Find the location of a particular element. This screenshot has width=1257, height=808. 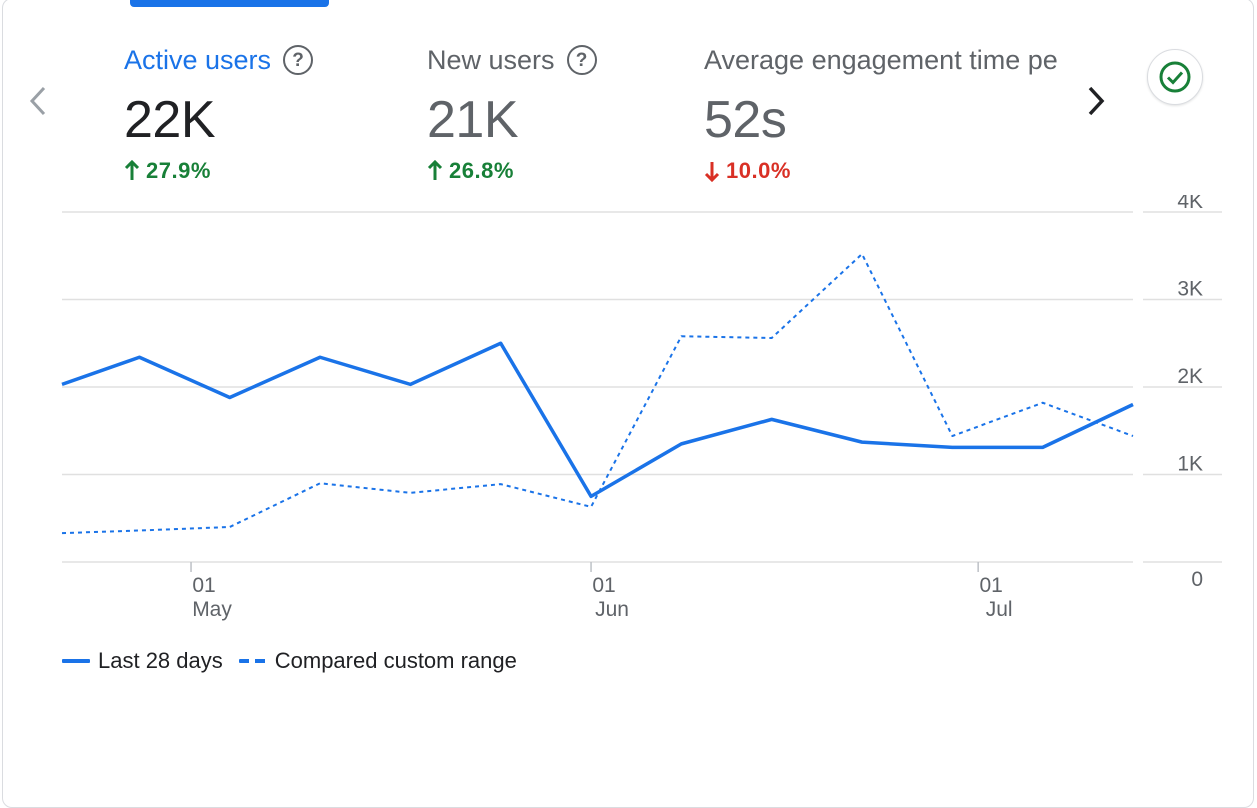

metric-label: Active users is located at coordinates (197, 60).